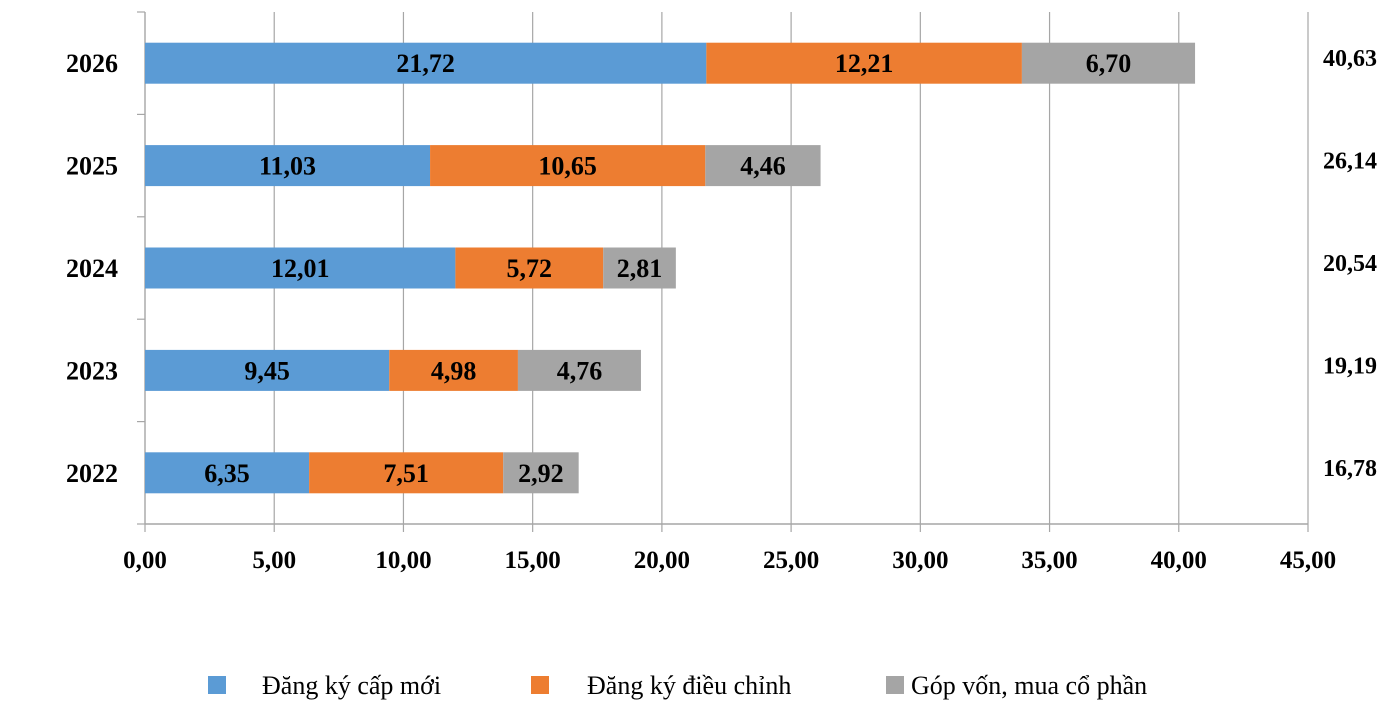 This screenshot has width=1396, height=718. Describe the element at coordinates (351, 685) in the screenshot. I see `legend-label: Đăng ký cấp mới` at that location.